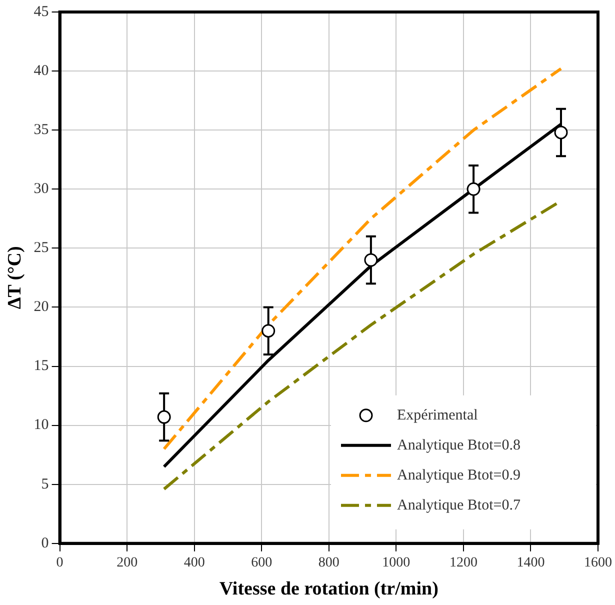  What do you see at coordinates (437, 415) in the screenshot?
I see `legend-label: Expérimental` at bounding box center [437, 415].